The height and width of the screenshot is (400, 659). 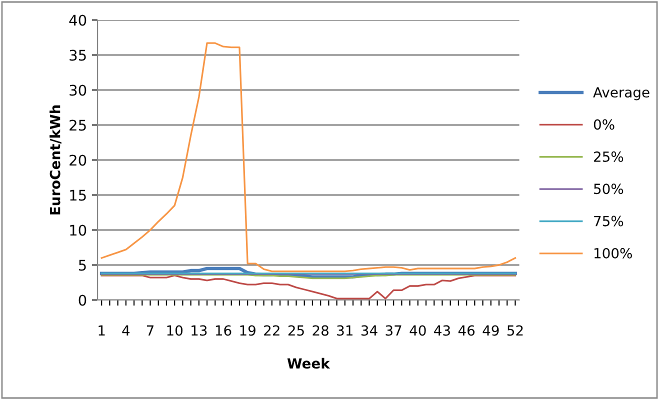 What do you see at coordinates (56, 159) in the screenshot?
I see `y-axis-title: EuroCent/kWh` at bounding box center [56, 159].